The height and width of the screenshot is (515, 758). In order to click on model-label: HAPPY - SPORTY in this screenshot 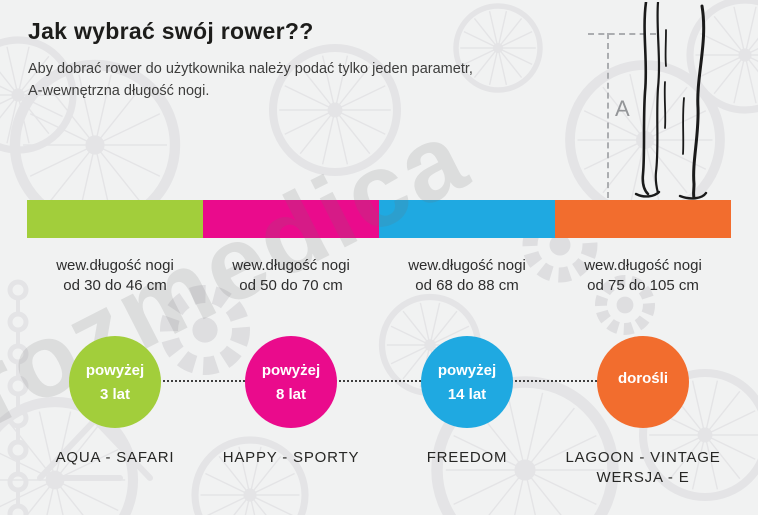, I will do `click(291, 458)`.